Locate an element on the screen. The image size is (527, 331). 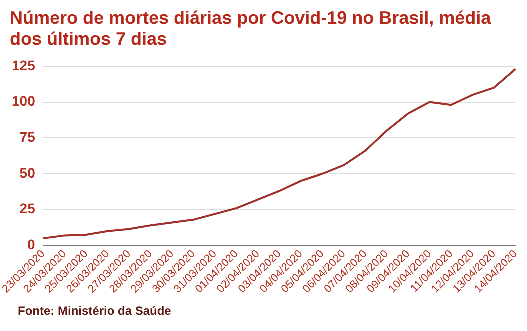
y-tick-label: 75 is located at coordinates (28, 136).